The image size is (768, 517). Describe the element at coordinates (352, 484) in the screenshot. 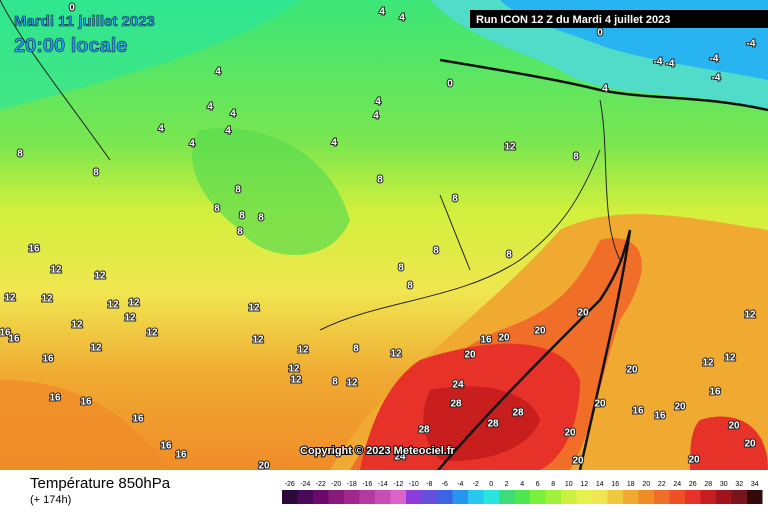

I see `colorbar-tick-label: -18` at that location.